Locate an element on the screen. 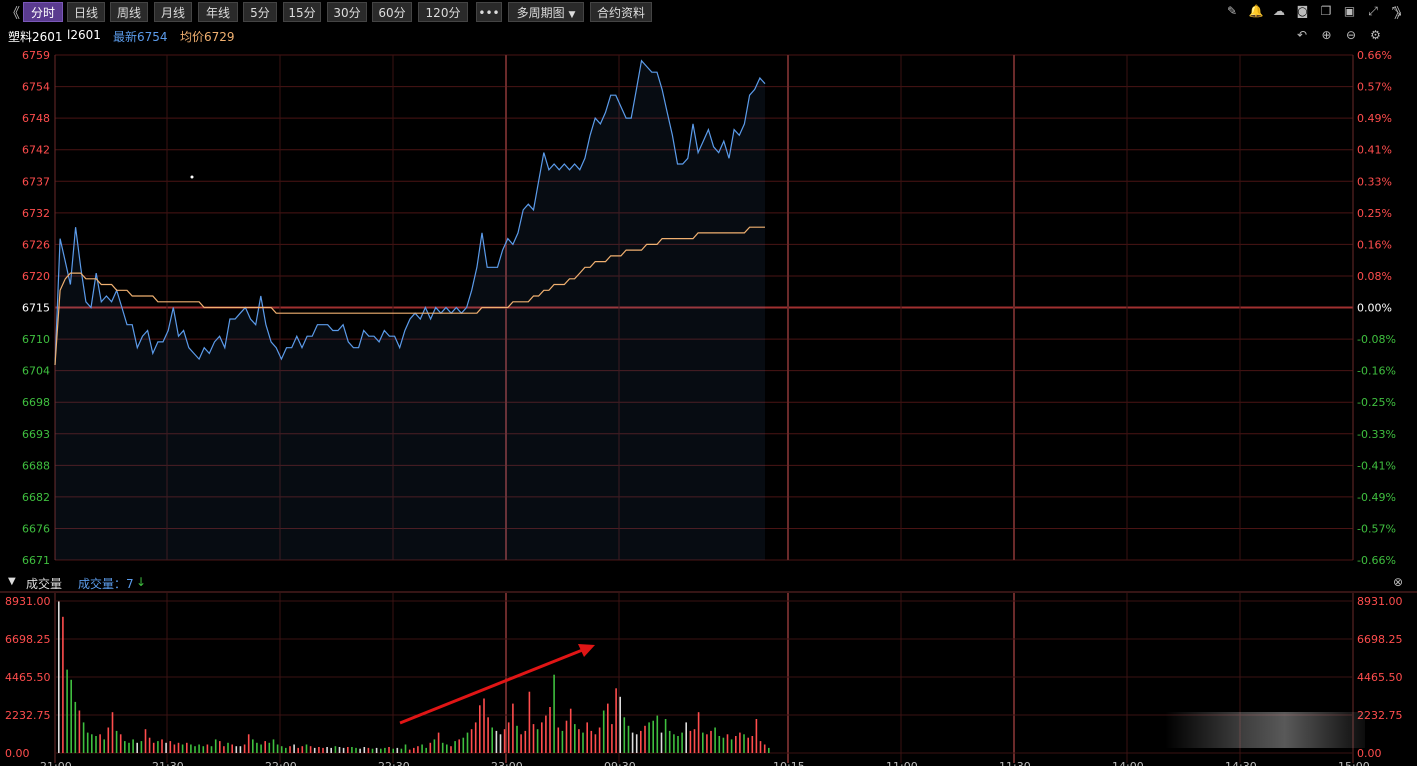  period-button-8: 60分 is located at coordinates (392, 12).